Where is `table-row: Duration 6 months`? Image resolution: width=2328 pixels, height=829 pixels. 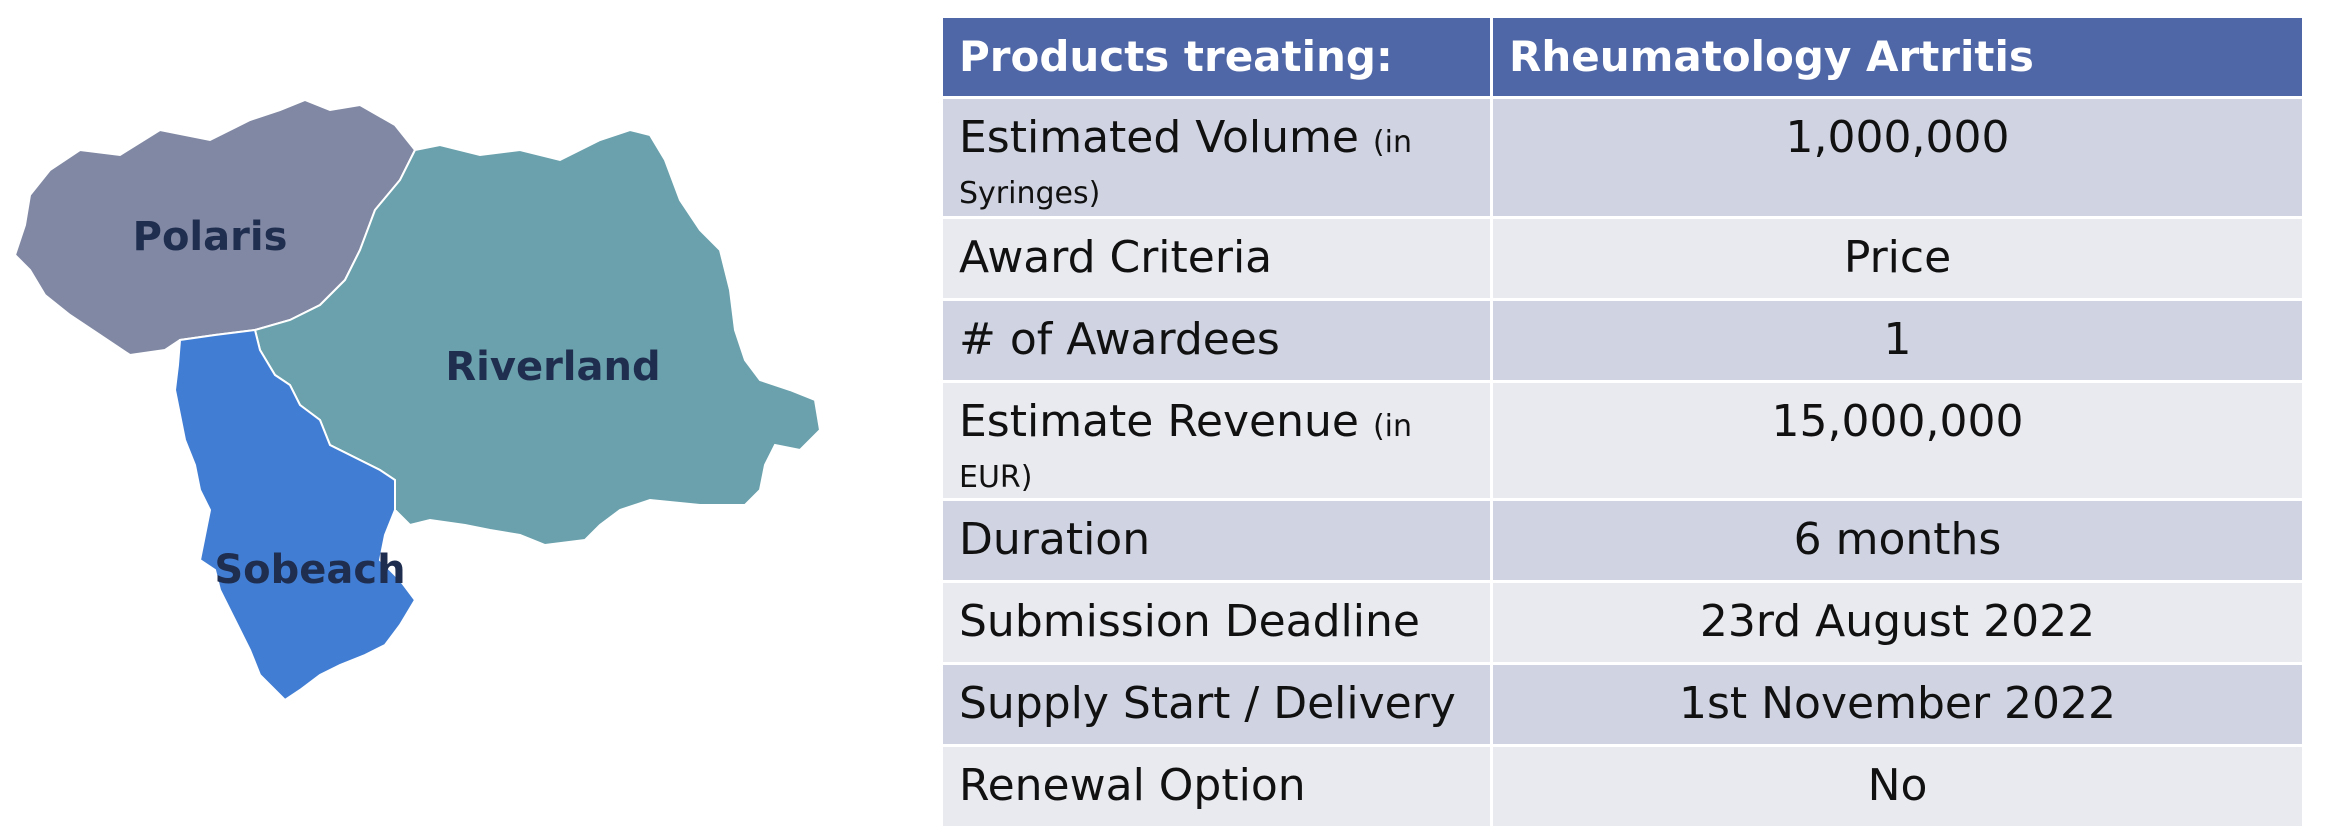
table-row: Duration 6 months is located at coordinates (1622, 541).